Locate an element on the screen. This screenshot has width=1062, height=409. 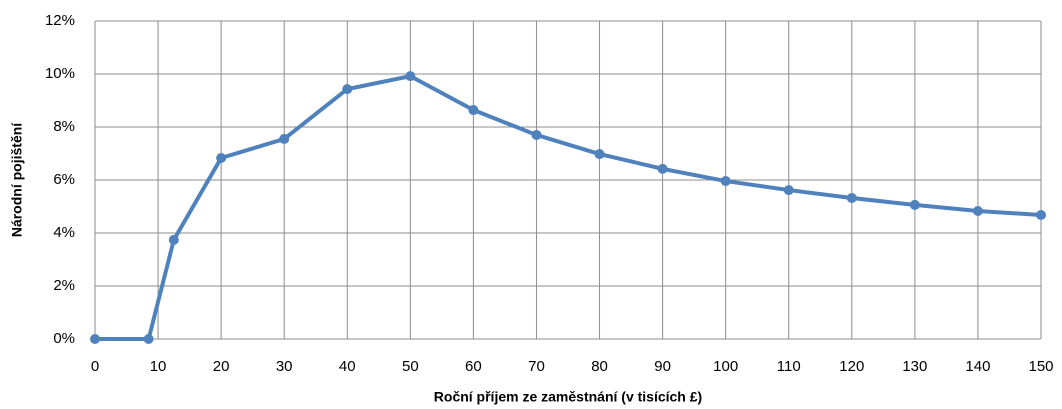
x-tick-label: 40 is located at coordinates (347, 366).